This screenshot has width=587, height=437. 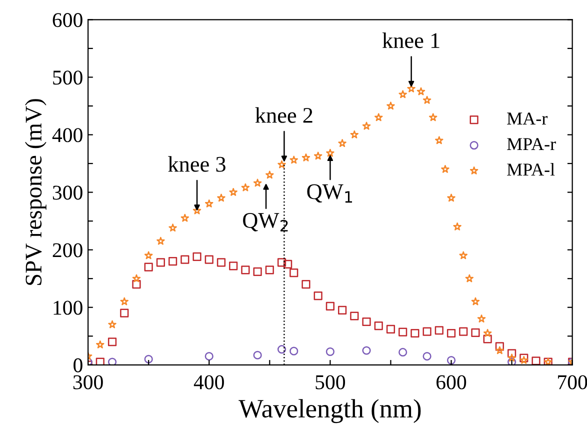 What do you see at coordinates (331, 382) in the screenshot?
I see `x-tick-label: 500` at bounding box center [331, 382].